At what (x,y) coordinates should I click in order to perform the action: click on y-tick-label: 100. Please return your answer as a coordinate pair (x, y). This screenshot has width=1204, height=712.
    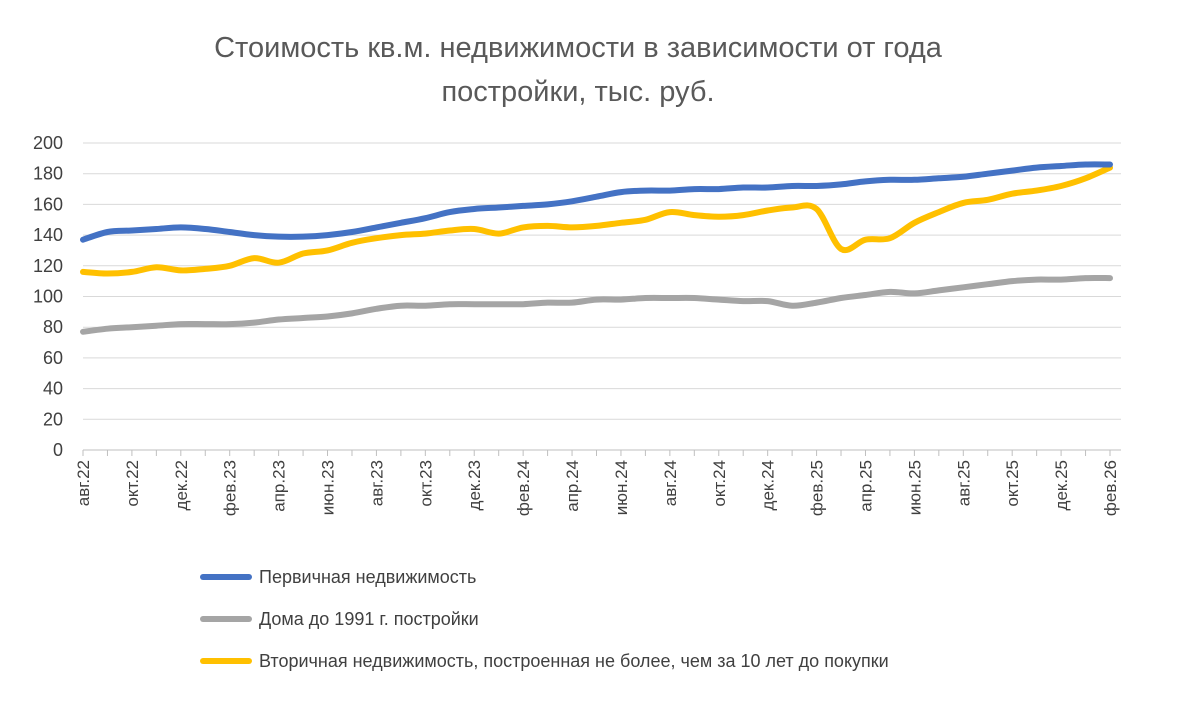
    Looking at the image, I should click on (48, 297).